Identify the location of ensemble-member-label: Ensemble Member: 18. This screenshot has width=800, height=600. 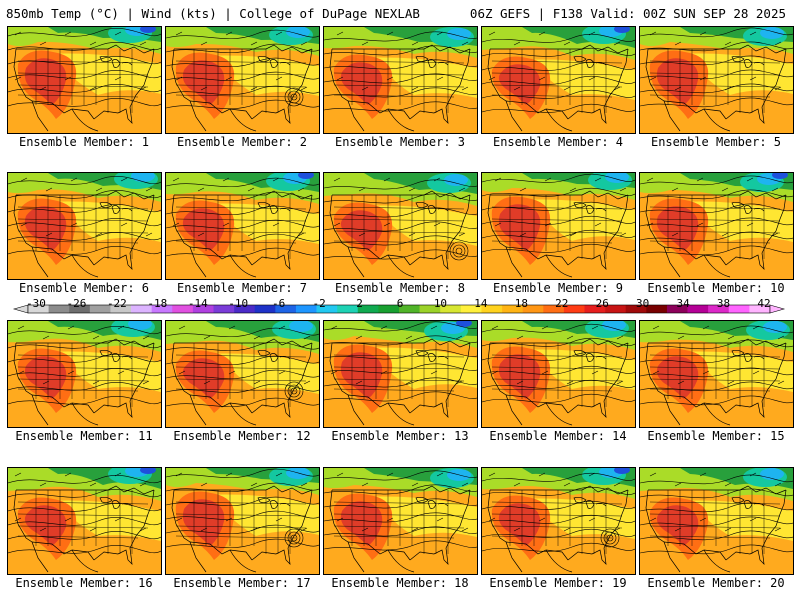
(400, 583).